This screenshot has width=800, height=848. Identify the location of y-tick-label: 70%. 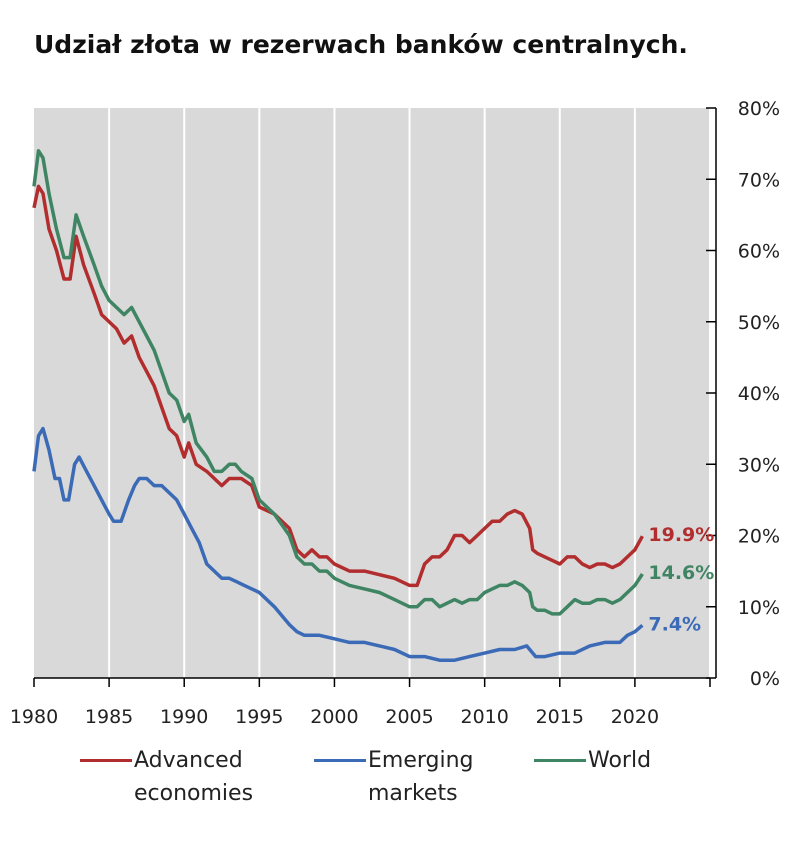
(759, 180).